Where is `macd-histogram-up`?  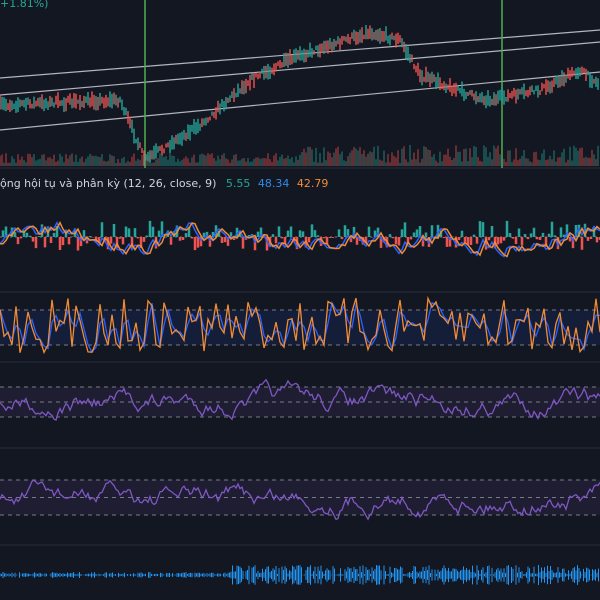
macd-histogram-up is located at coordinates (298, 228).